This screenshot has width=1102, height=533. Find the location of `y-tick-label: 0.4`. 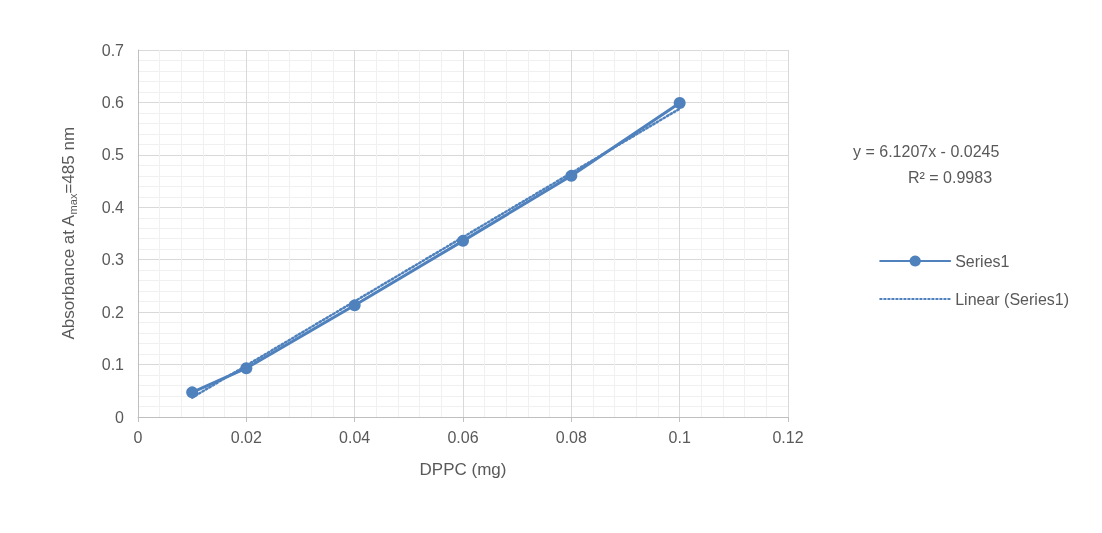

y-tick-label: 0.4 is located at coordinates (113, 207).